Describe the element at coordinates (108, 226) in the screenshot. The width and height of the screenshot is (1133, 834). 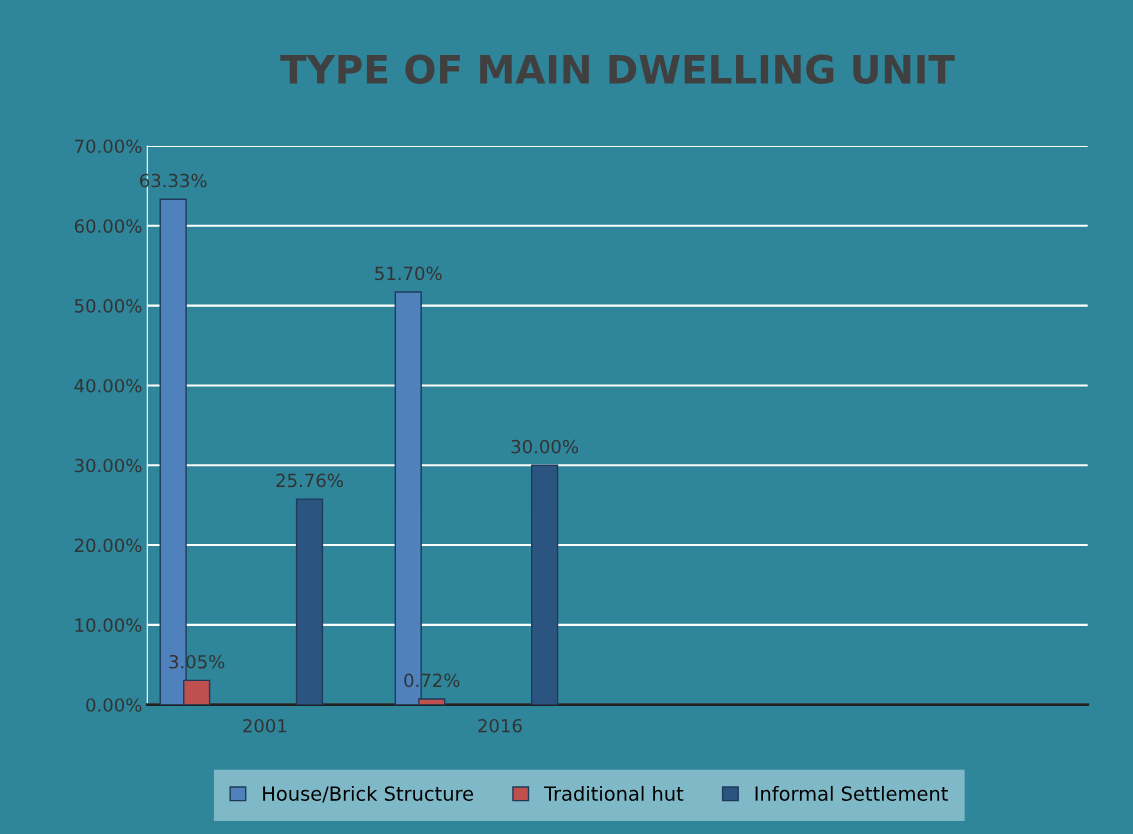
I see `y-tick-label: 60.00%` at that location.